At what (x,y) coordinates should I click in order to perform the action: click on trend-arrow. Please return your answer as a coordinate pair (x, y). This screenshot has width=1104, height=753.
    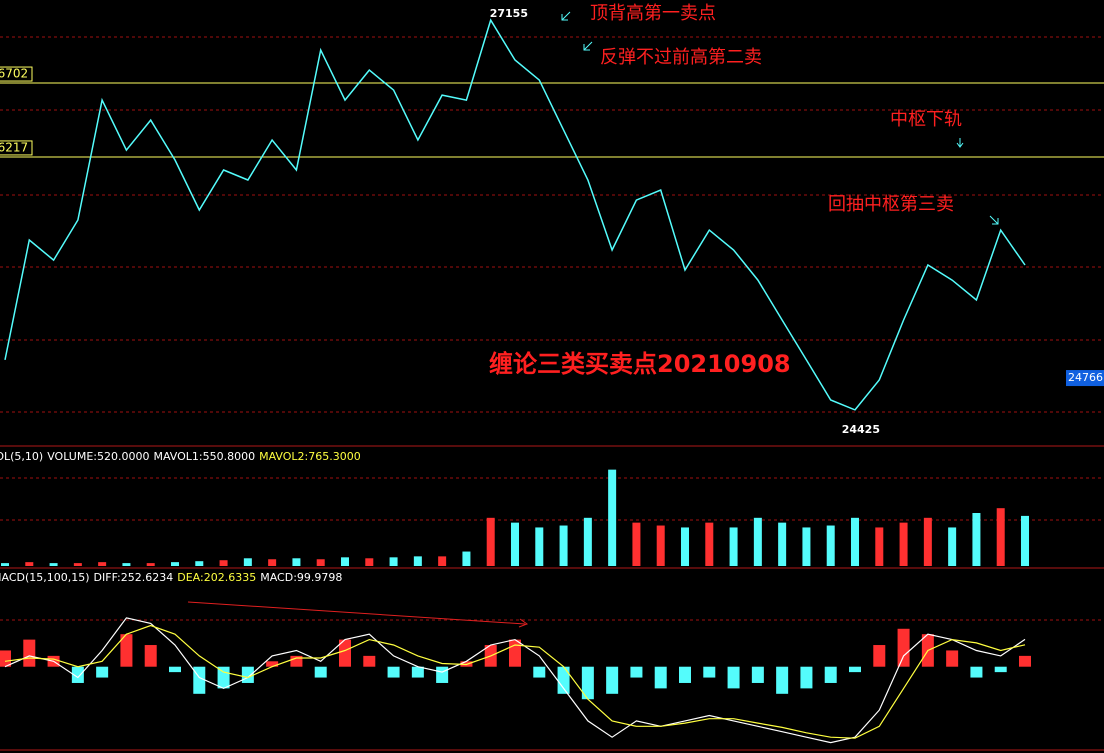
    Looking at the image, I should click on (356, 613).